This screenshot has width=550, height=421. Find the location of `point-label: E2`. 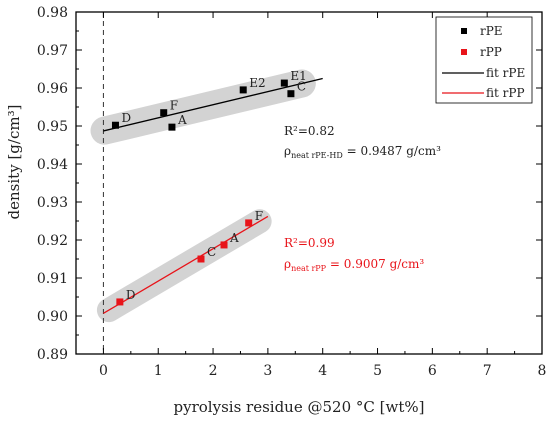

point-label: E2 is located at coordinates (257, 83).